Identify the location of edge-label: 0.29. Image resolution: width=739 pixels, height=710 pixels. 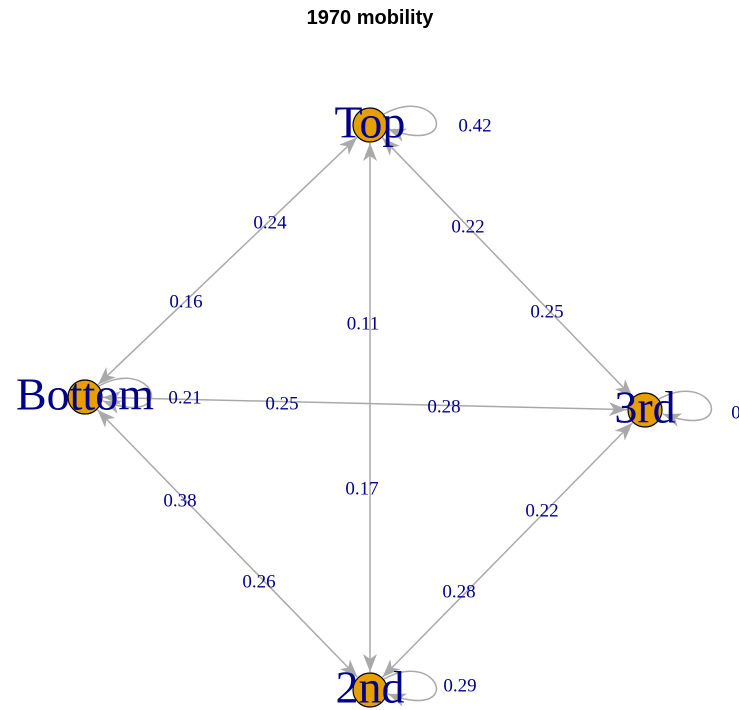
(459, 685).